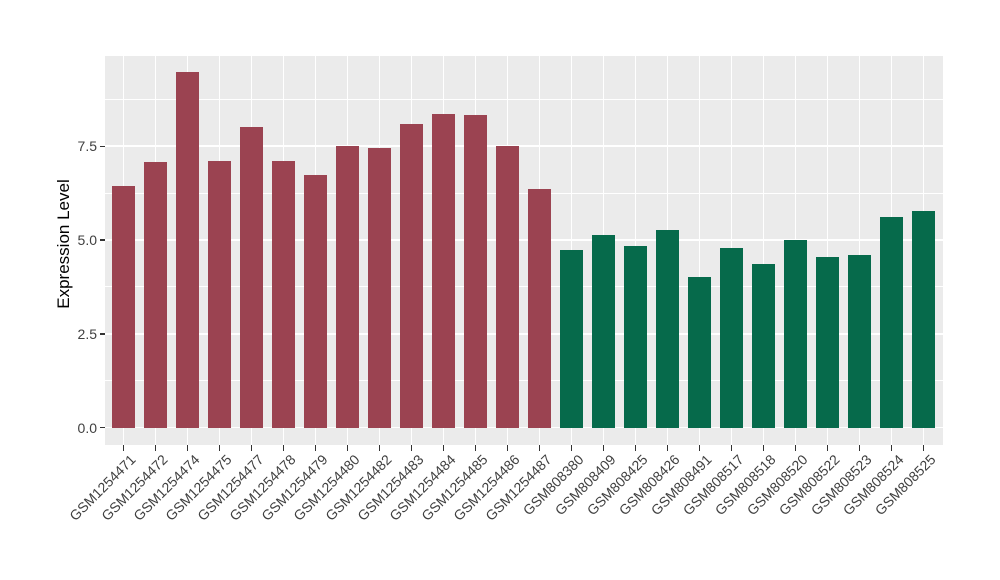  What do you see at coordinates (87, 427) in the screenshot?
I see `y-tick-label: 0.0` at bounding box center [87, 427].